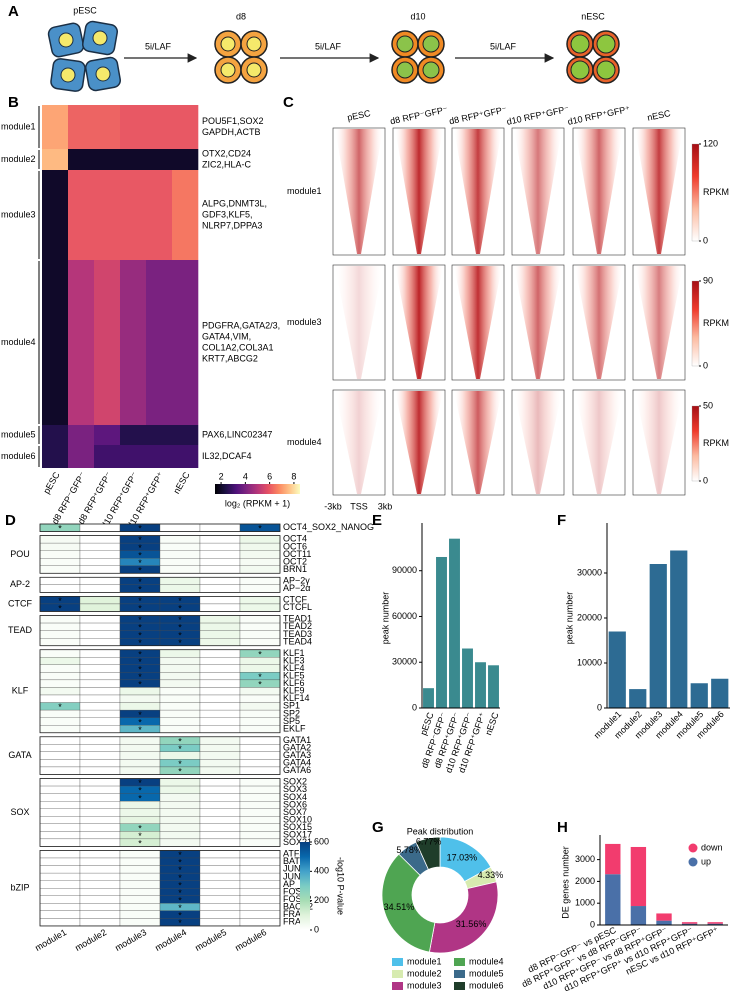 The height and width of the screenshot is (991, 735). I want to click on slice-label: 31.56%, so click(471, 924).